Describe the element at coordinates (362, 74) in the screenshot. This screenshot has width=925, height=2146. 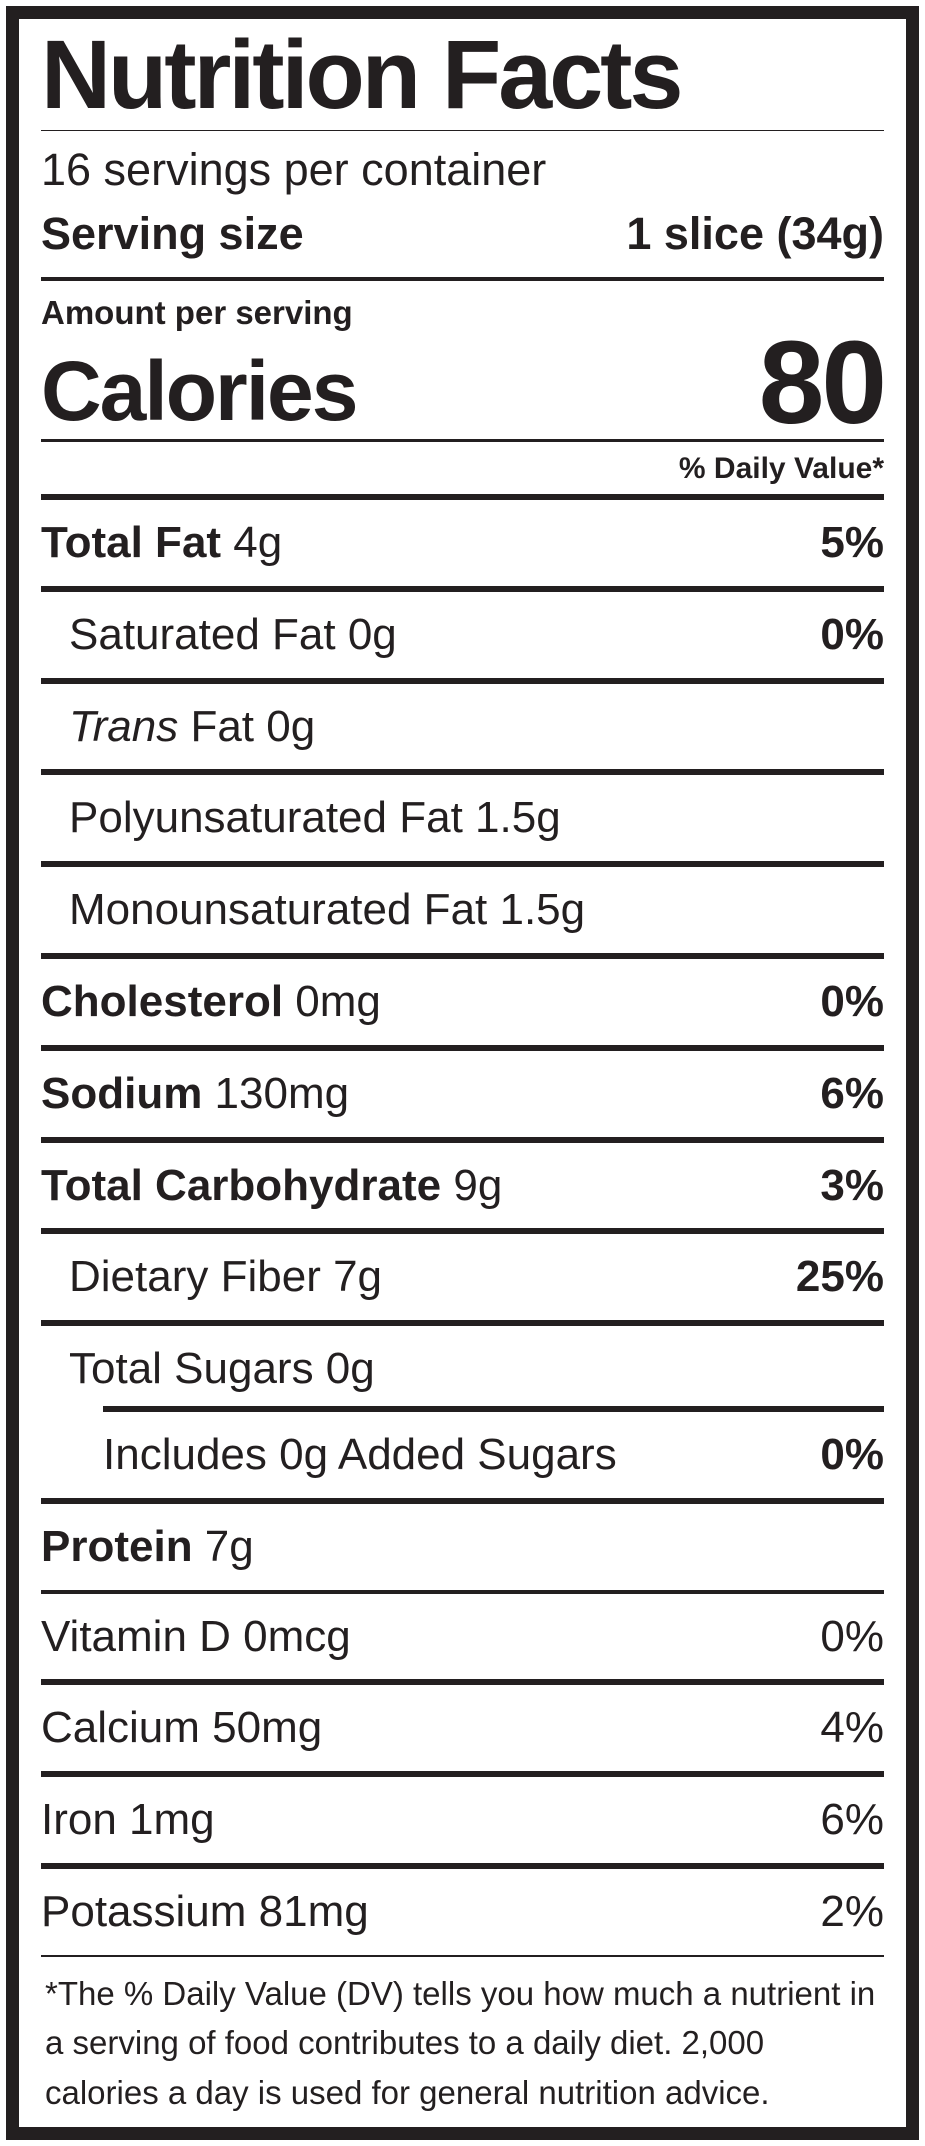
I see `label-title: Nutrition Facts` at that location.